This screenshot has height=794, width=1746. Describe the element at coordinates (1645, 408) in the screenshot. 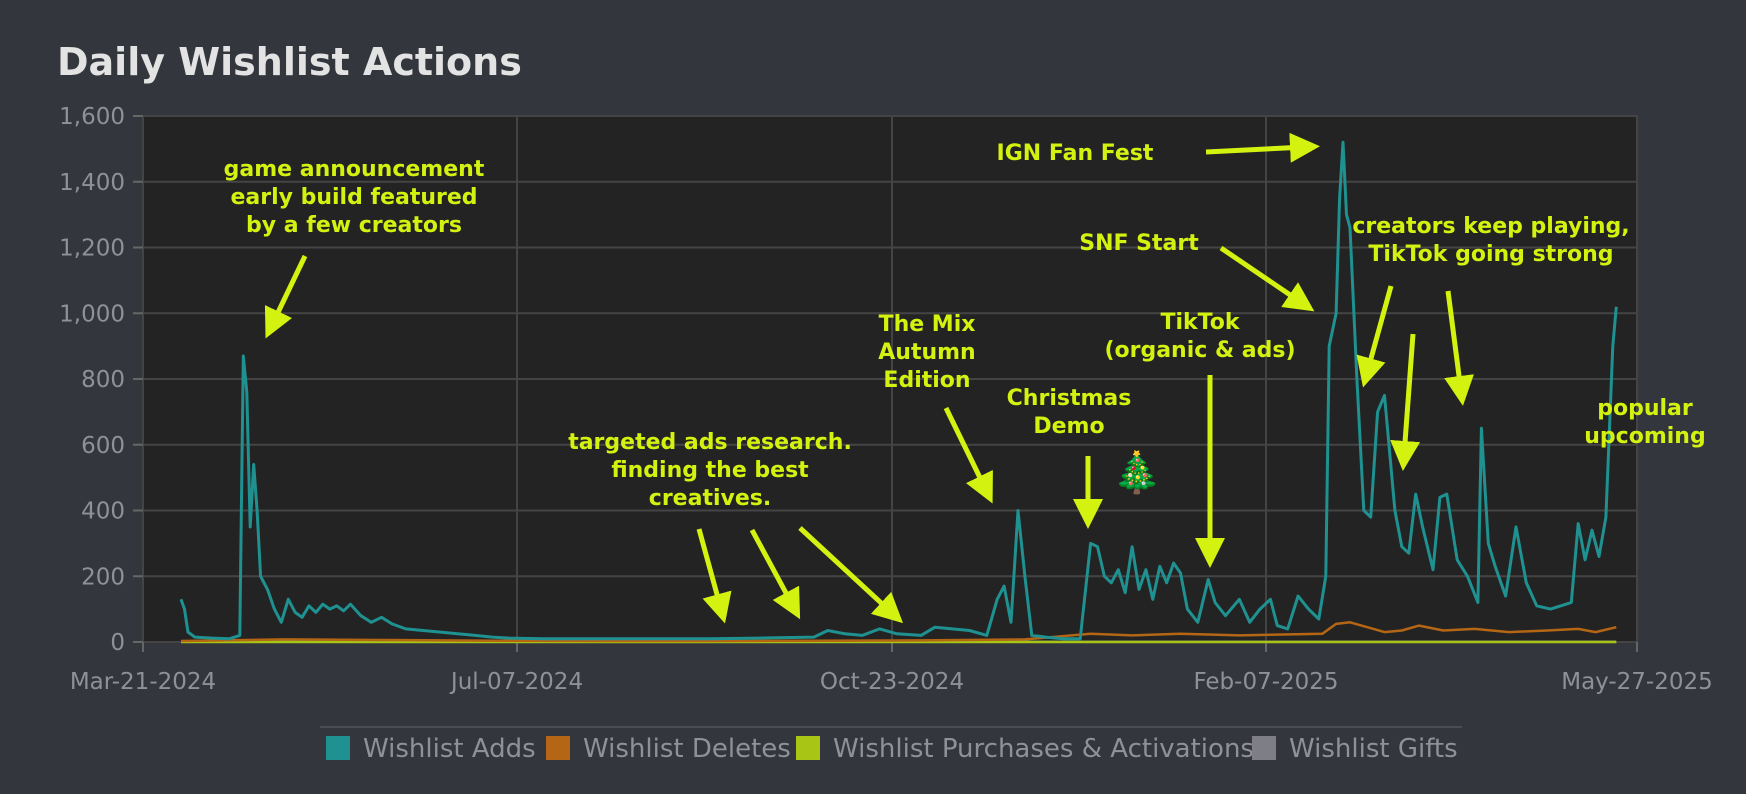

I see `annotation-text: popular` at that location.